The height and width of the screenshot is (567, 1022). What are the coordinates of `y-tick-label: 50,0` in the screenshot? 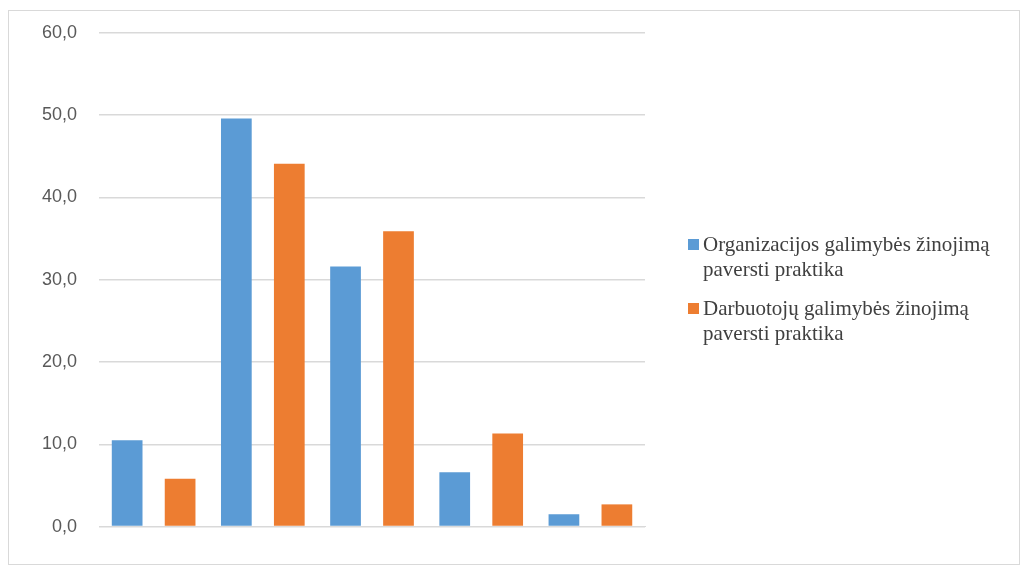 It's located at (59, 114).